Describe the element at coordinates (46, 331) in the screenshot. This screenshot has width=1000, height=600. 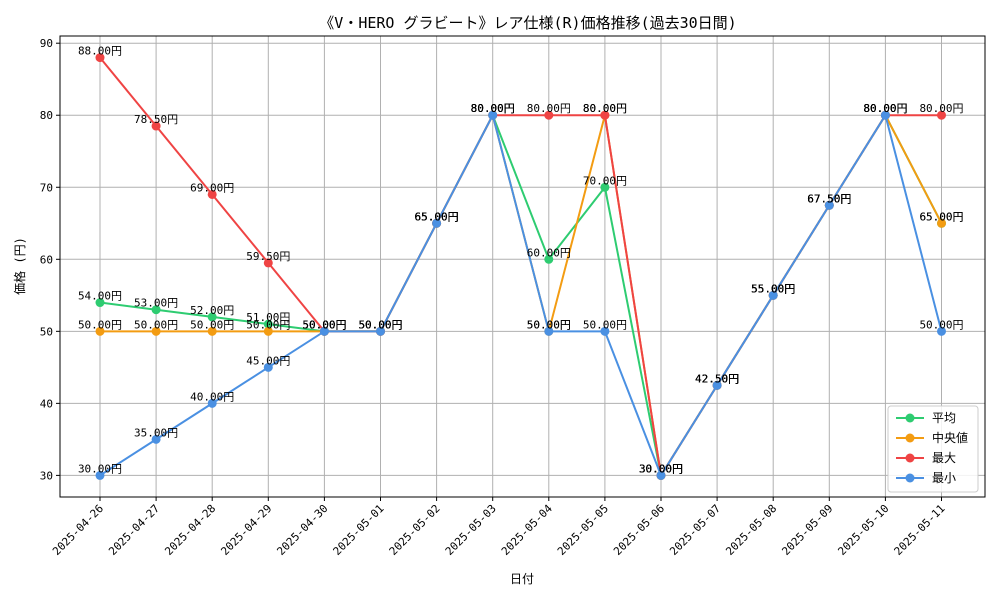
I see `y-tick-label: 50` at that location.